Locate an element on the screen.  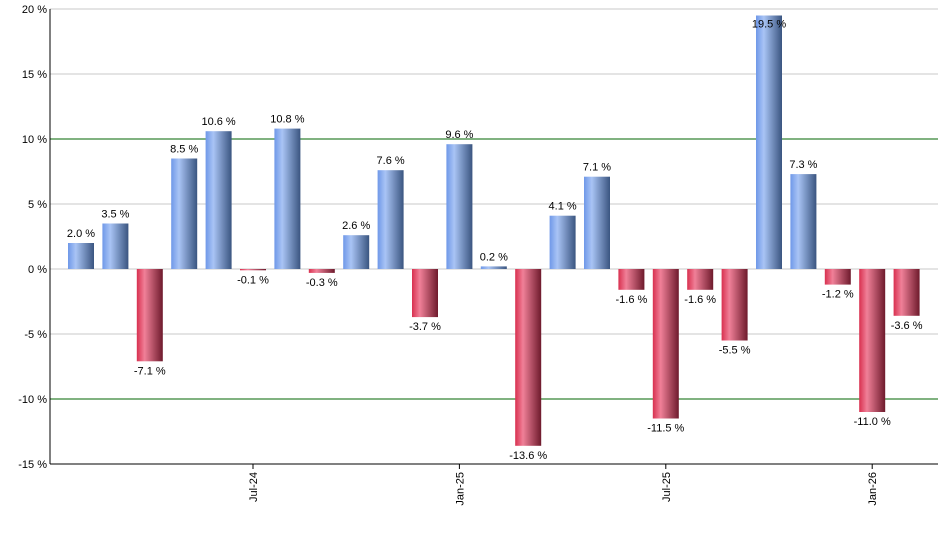
data-label: 19.5 % is located at coordinates (769, 25).